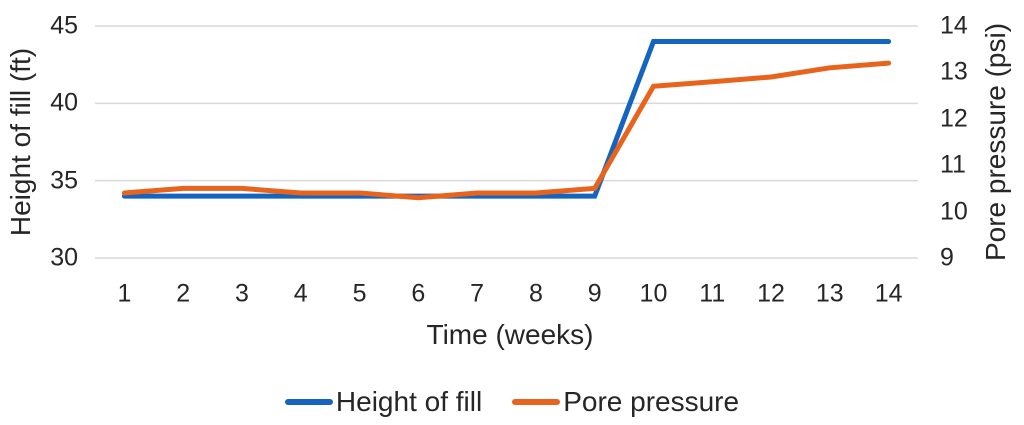  Describe the element at coordinates (594, 293) in the screenshot. I see `x-axis-tick-9: 9` at that location.